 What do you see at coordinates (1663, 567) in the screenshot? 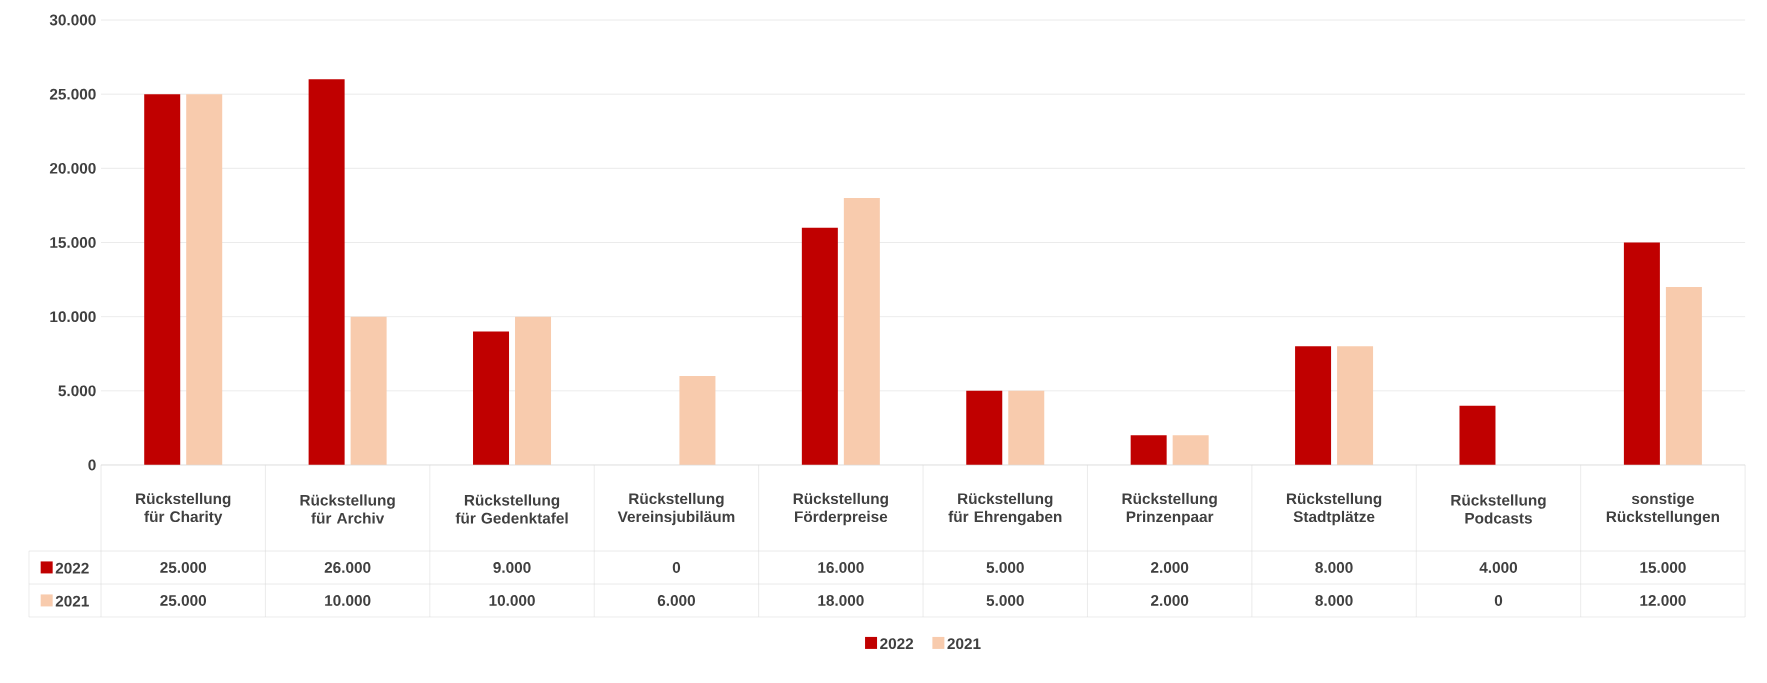
I see `data-label: 15.000` at bounding box center [1663, 567].